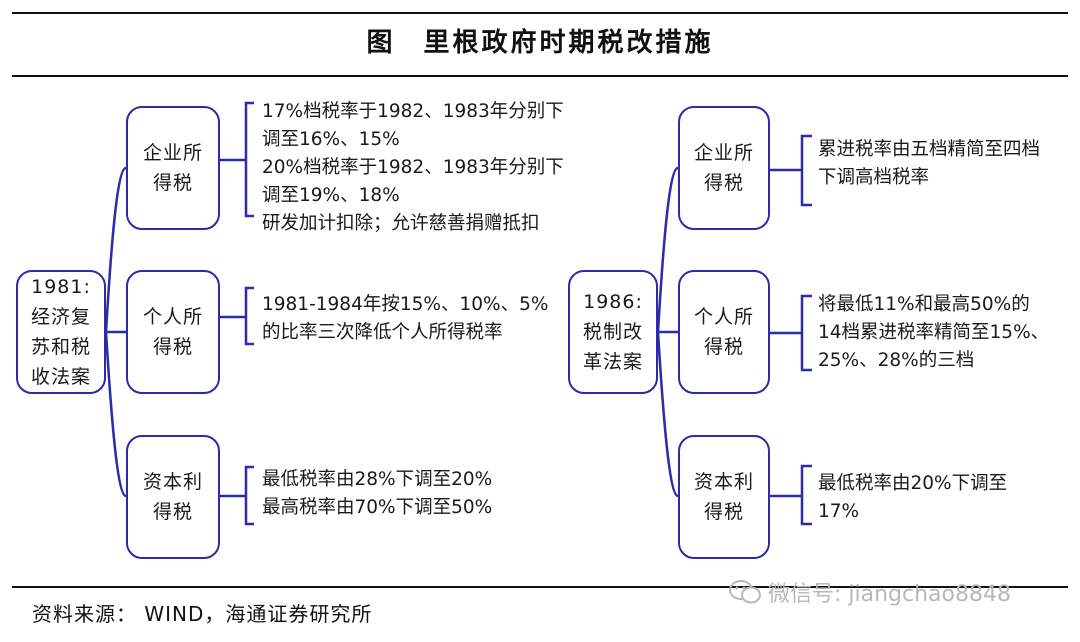  I want to click on figure-title-text: 里根政府时期税改措施, so click(568, 43).